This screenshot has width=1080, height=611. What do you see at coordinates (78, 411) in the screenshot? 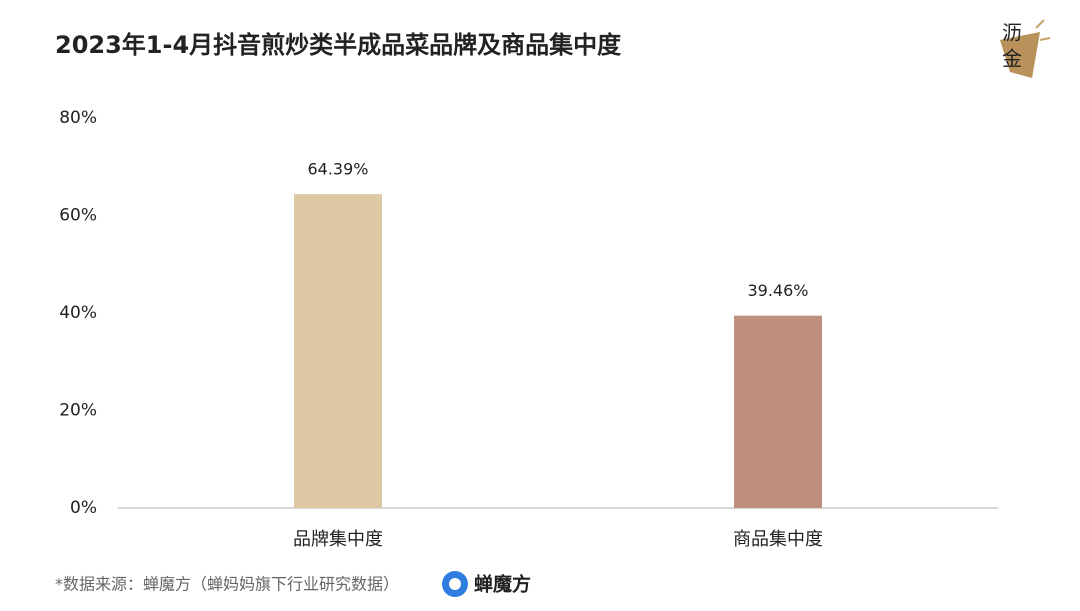
I see `y-tick-label: 20%` at bounding box center [78, 411].